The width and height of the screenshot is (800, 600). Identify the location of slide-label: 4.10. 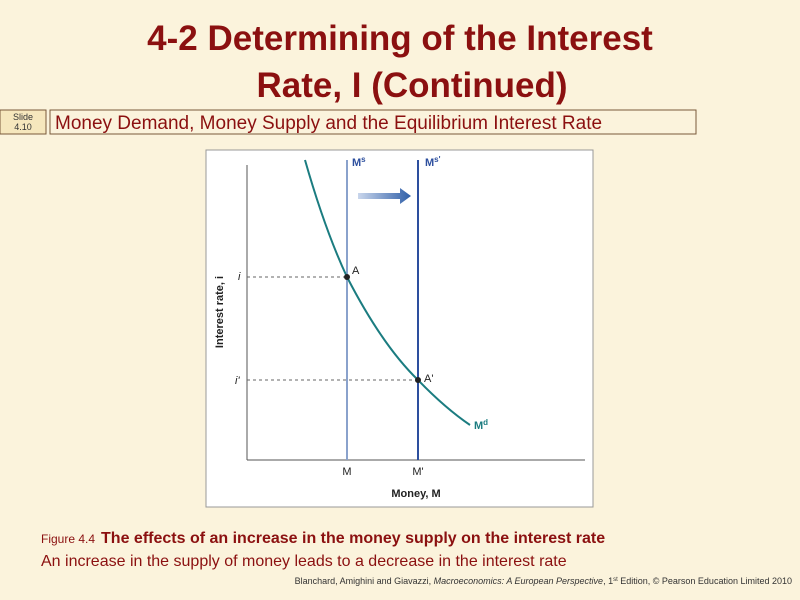
(23, 127).